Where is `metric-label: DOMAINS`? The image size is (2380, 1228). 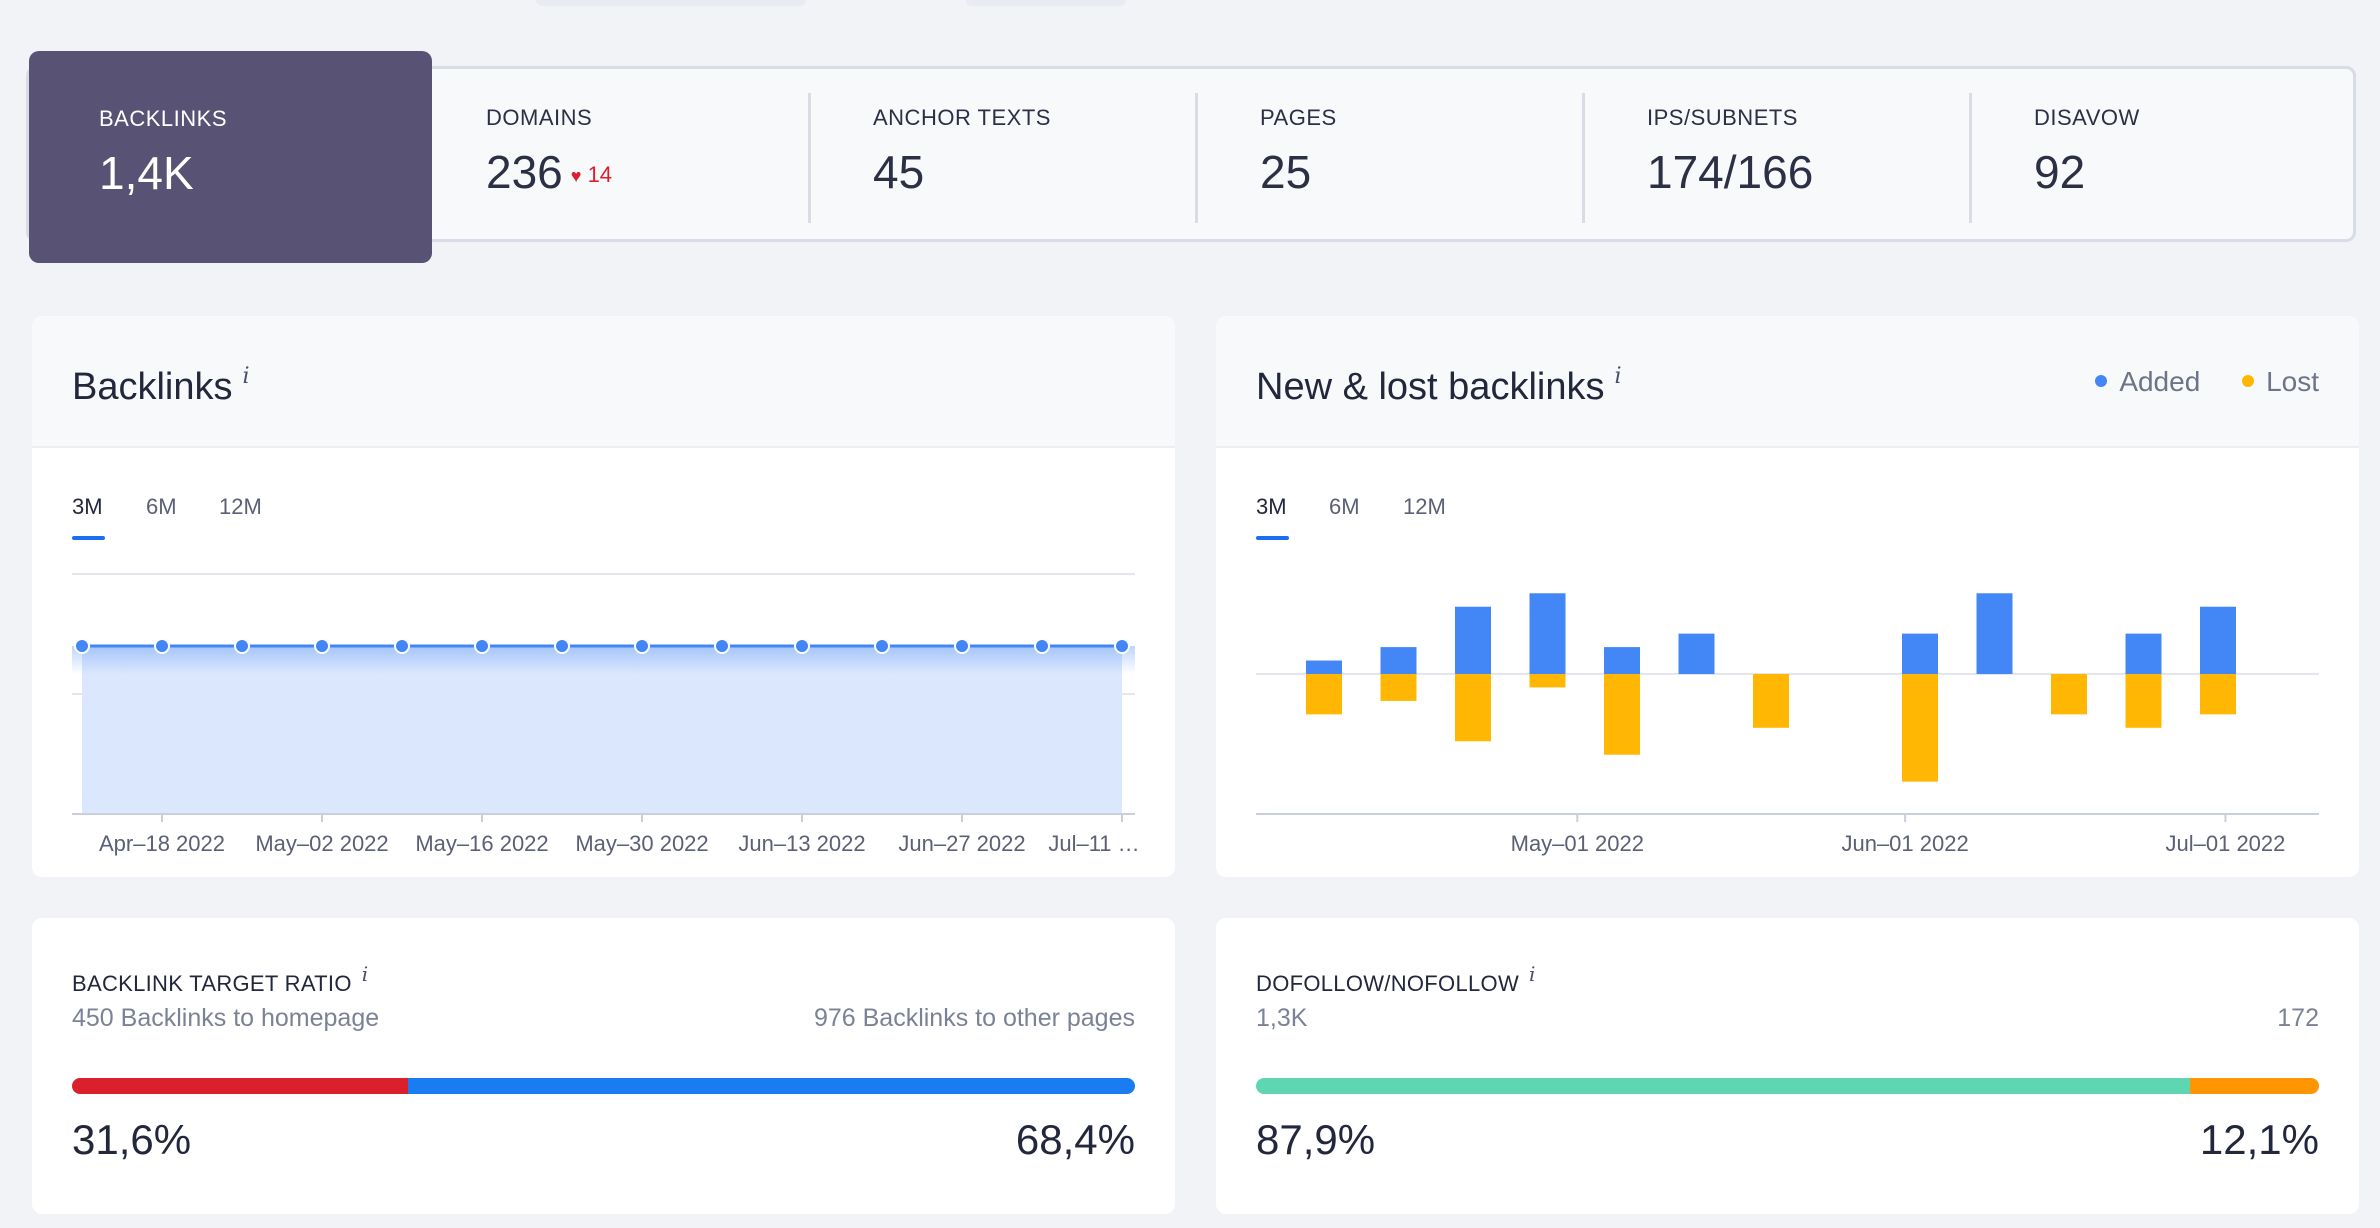
metric-label: DOMAINS is located at coordinates (539, 117).